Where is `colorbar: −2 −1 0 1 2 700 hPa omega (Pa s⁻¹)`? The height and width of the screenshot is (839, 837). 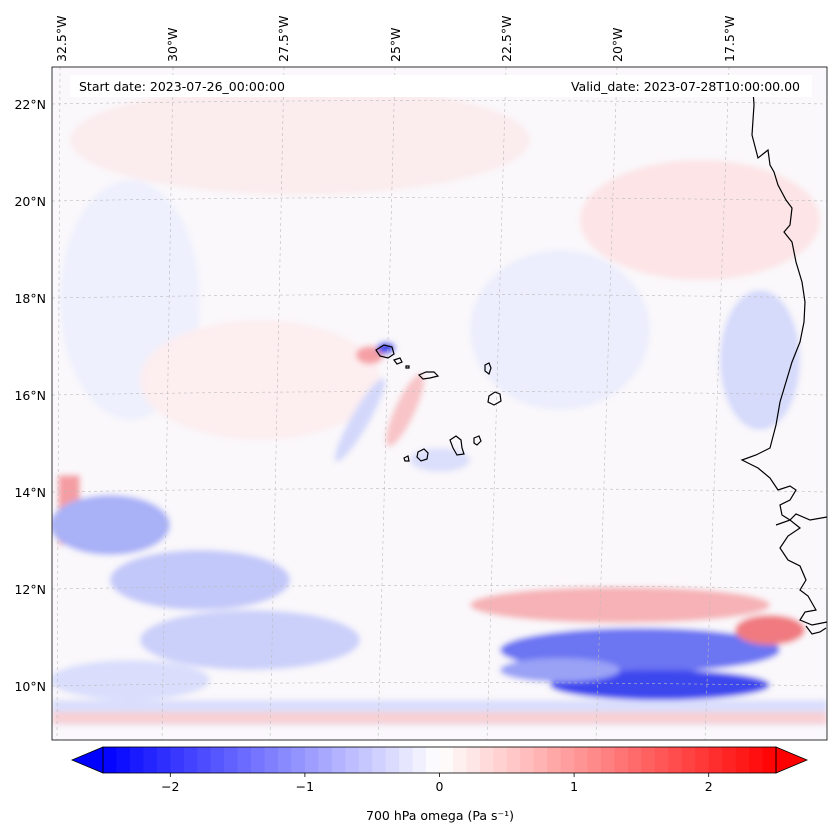
colorbar: −2 −1 0 1 2 700 hPa omega (Pa s⁻¹) is located at coordinates (439, 784).